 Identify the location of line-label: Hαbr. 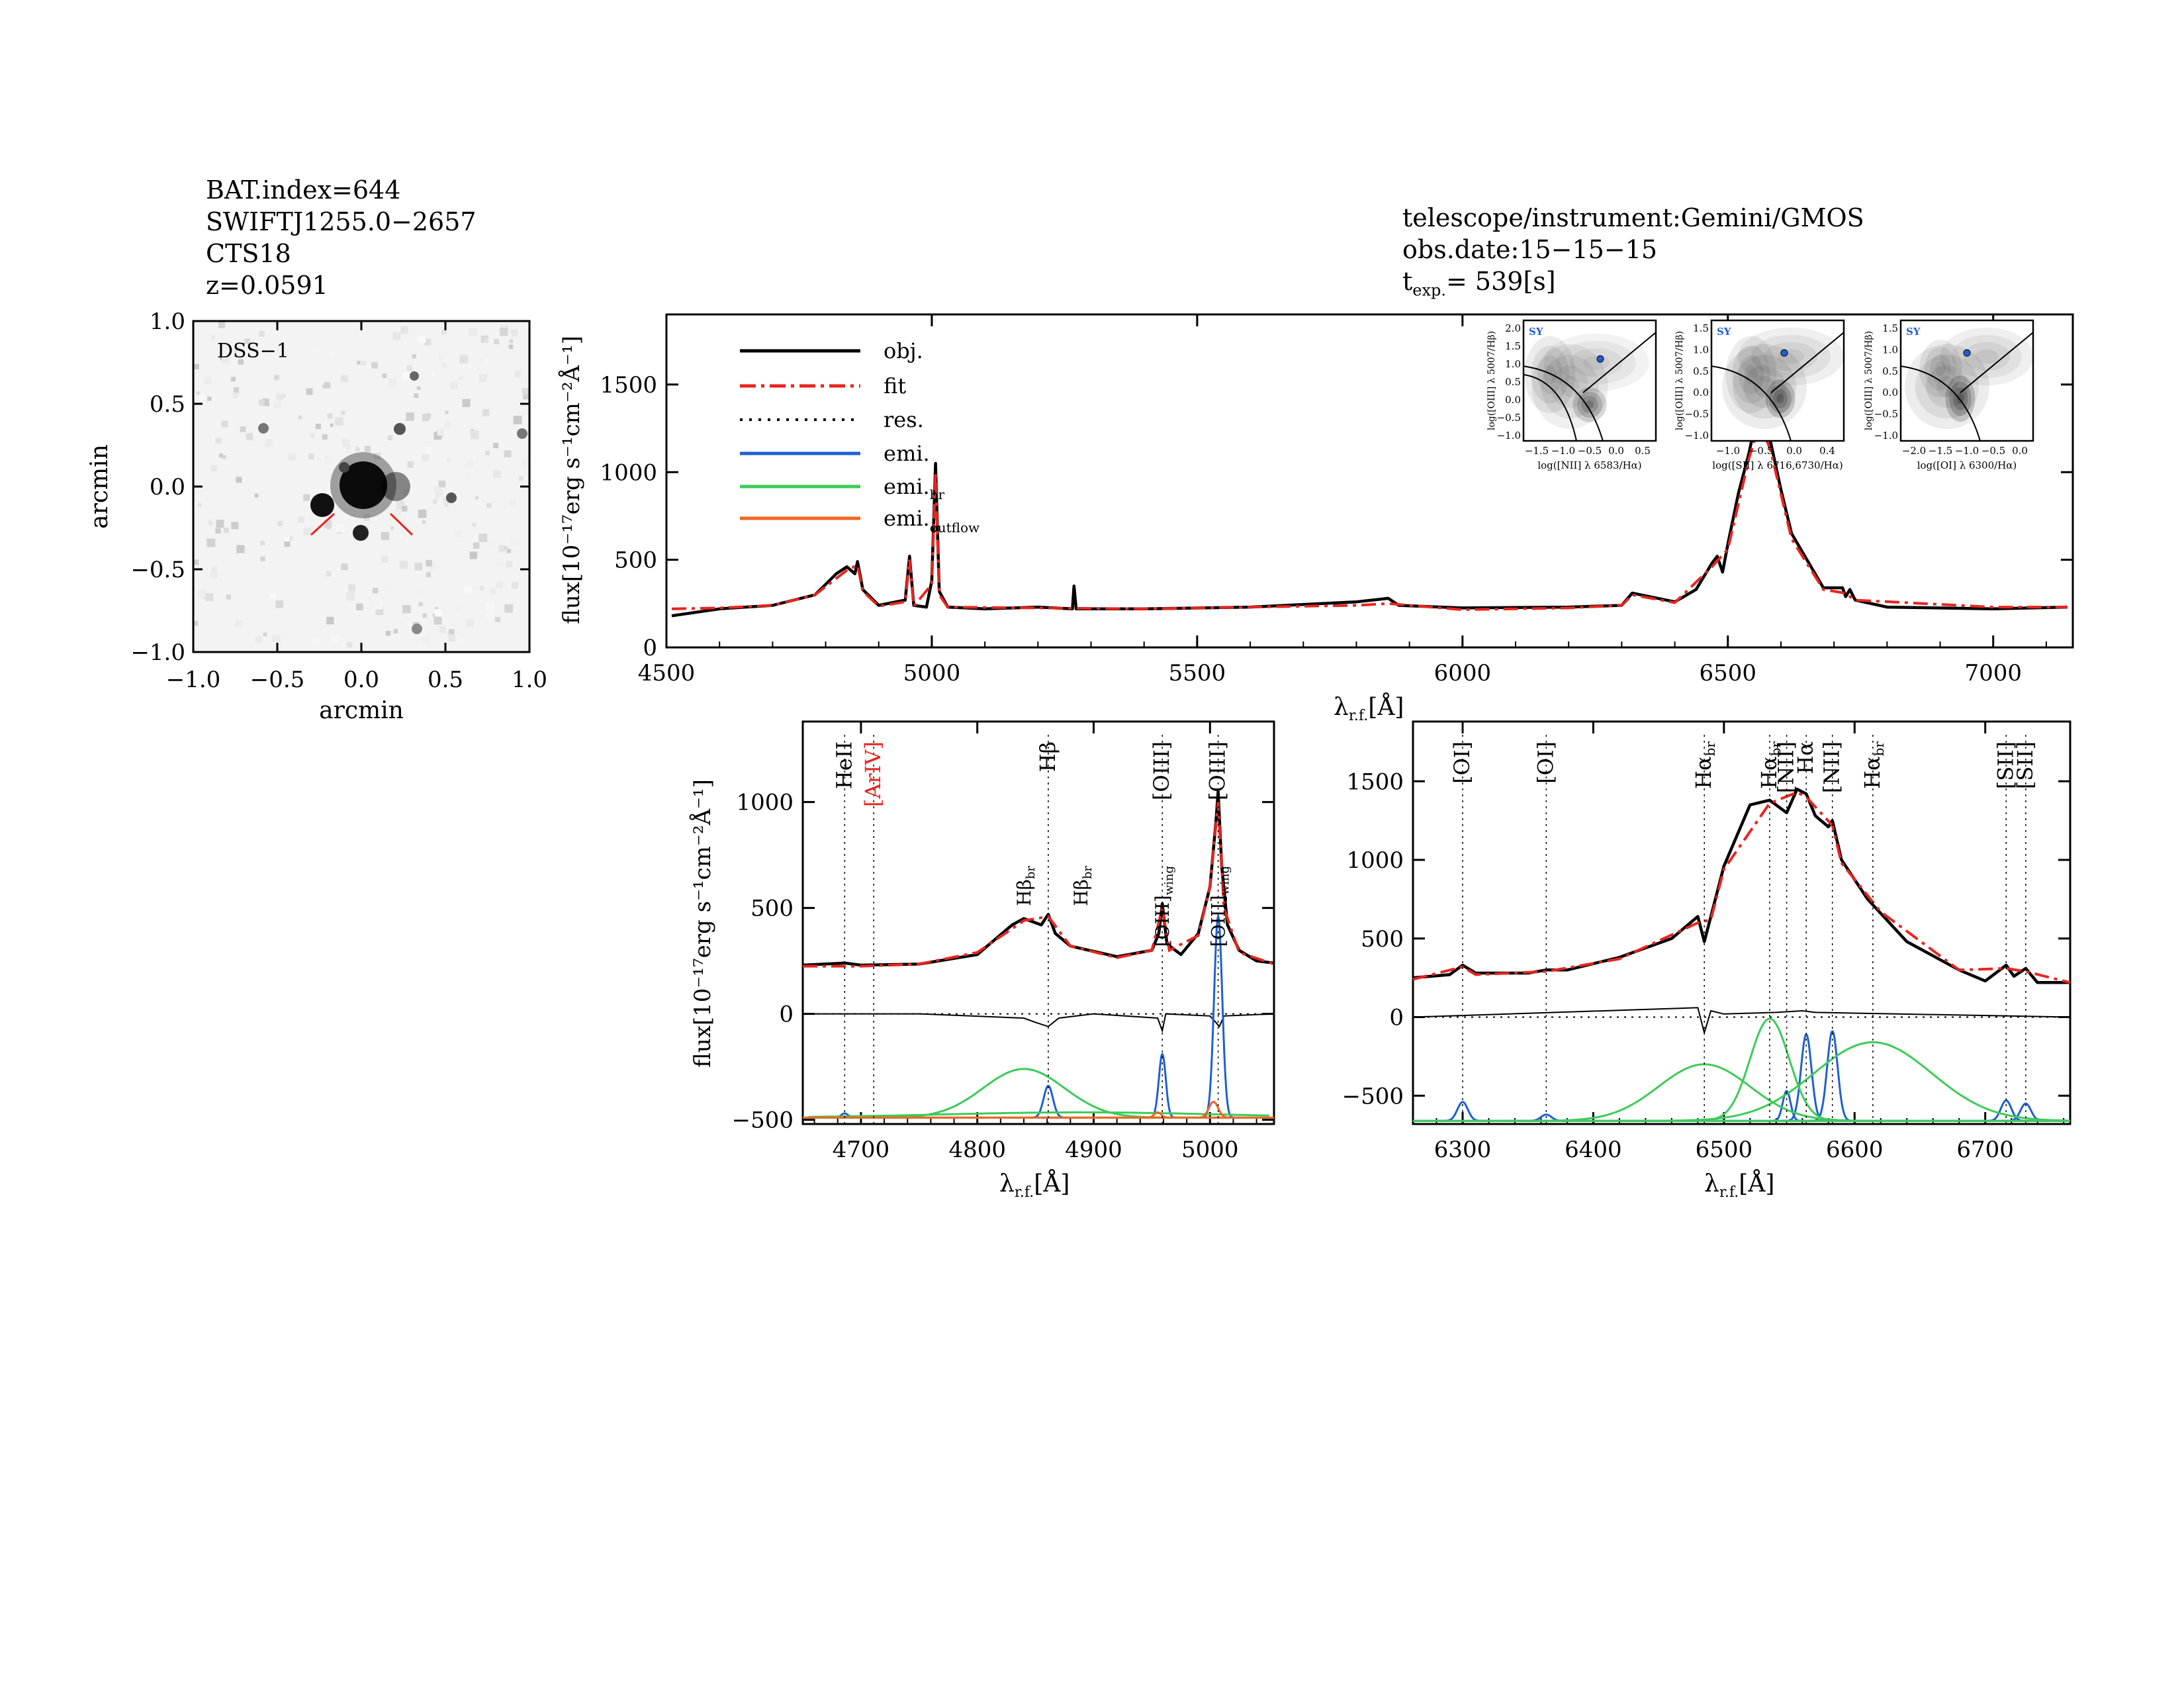
(1770, 765).